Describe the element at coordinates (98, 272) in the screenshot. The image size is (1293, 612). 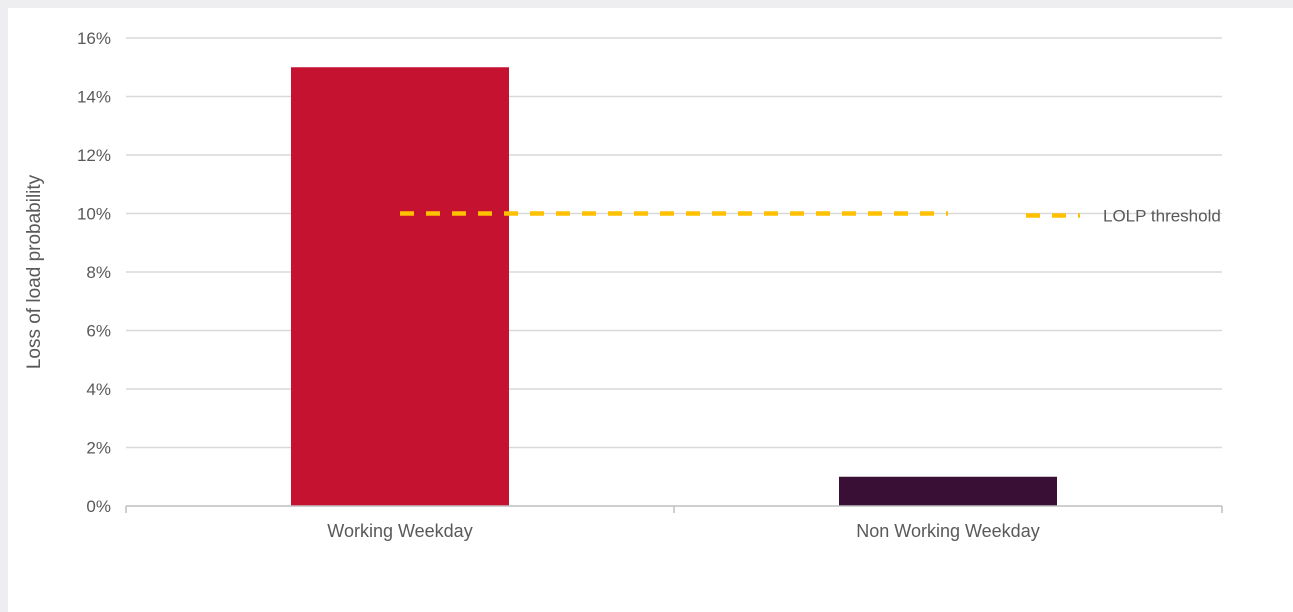
I see `y-tick-label: 8%` at that location.